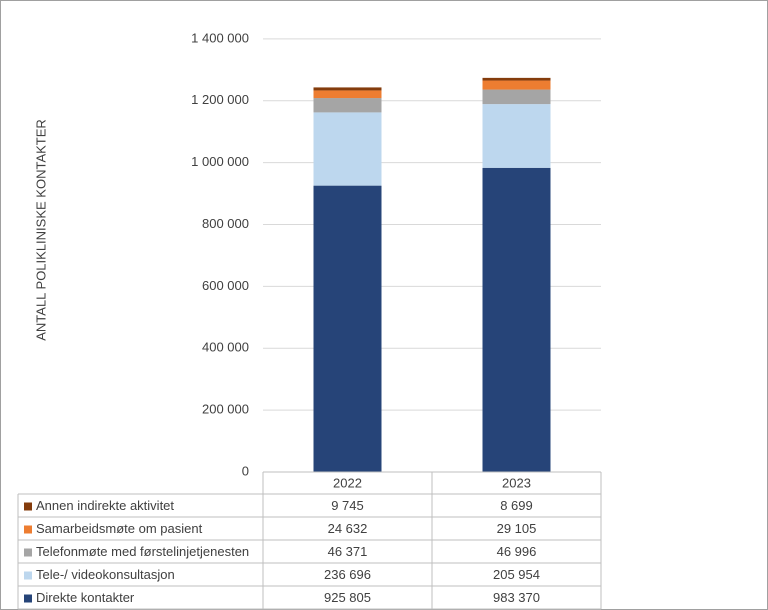 The image size is (768, 610). I want to click on y-axis-label: ANTALL POLIKLINISKE KONTAKTER, so click(40, 230).